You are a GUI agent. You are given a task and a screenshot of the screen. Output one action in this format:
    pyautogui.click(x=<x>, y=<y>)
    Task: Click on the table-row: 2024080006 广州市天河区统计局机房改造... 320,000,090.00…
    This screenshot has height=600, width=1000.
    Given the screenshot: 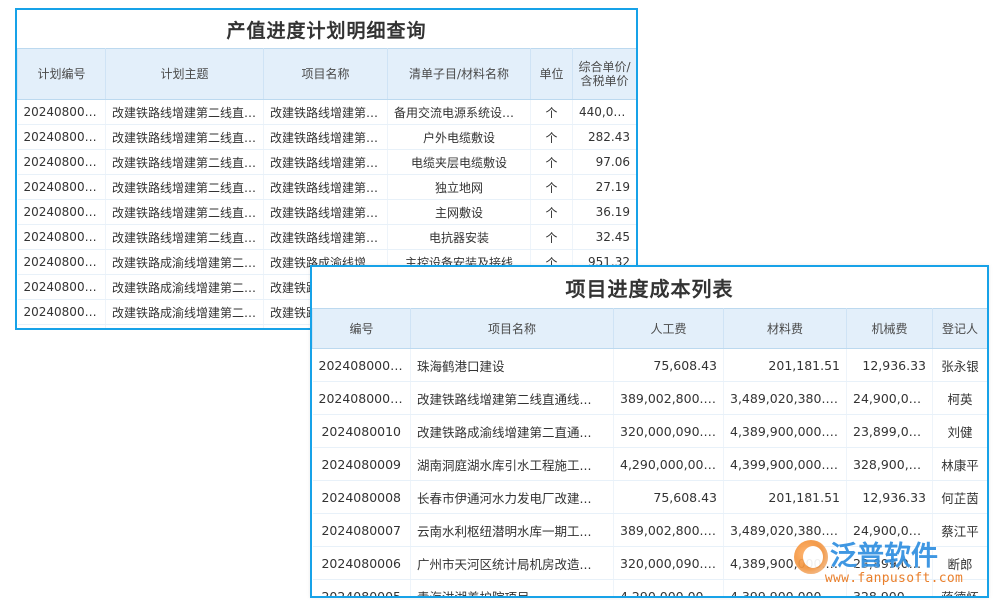 What is the action you would take?
    pyautogui.click(x=649, y=563)
    